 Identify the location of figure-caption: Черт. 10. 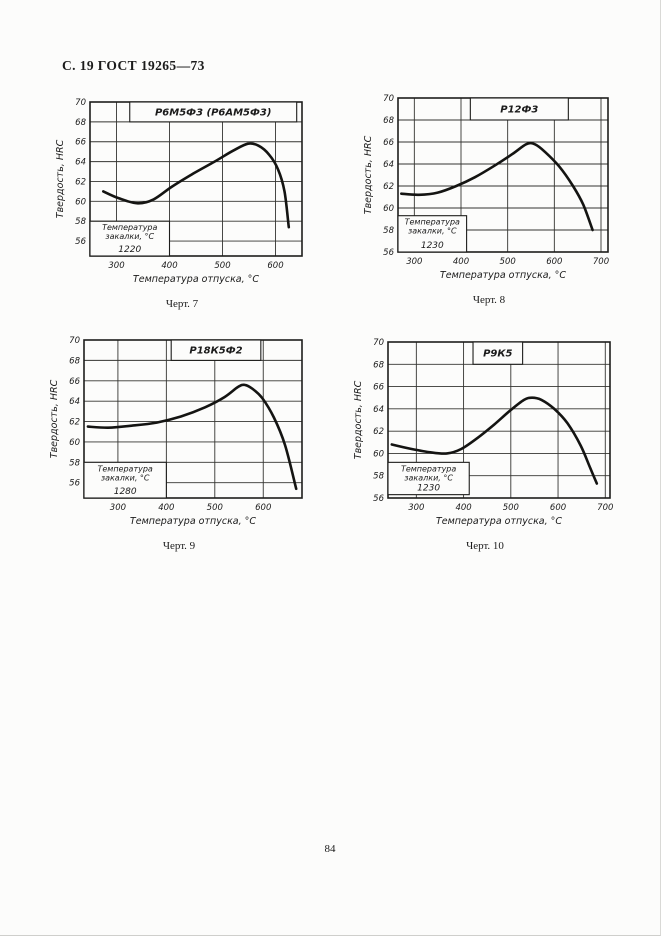
(485, 546).